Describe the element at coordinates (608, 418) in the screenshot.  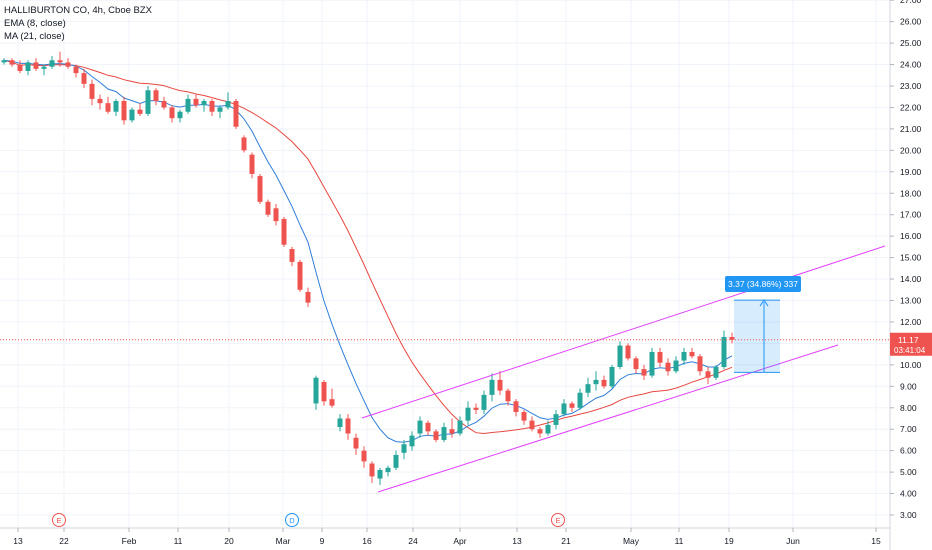
I see `channel-lower-line` at that location.